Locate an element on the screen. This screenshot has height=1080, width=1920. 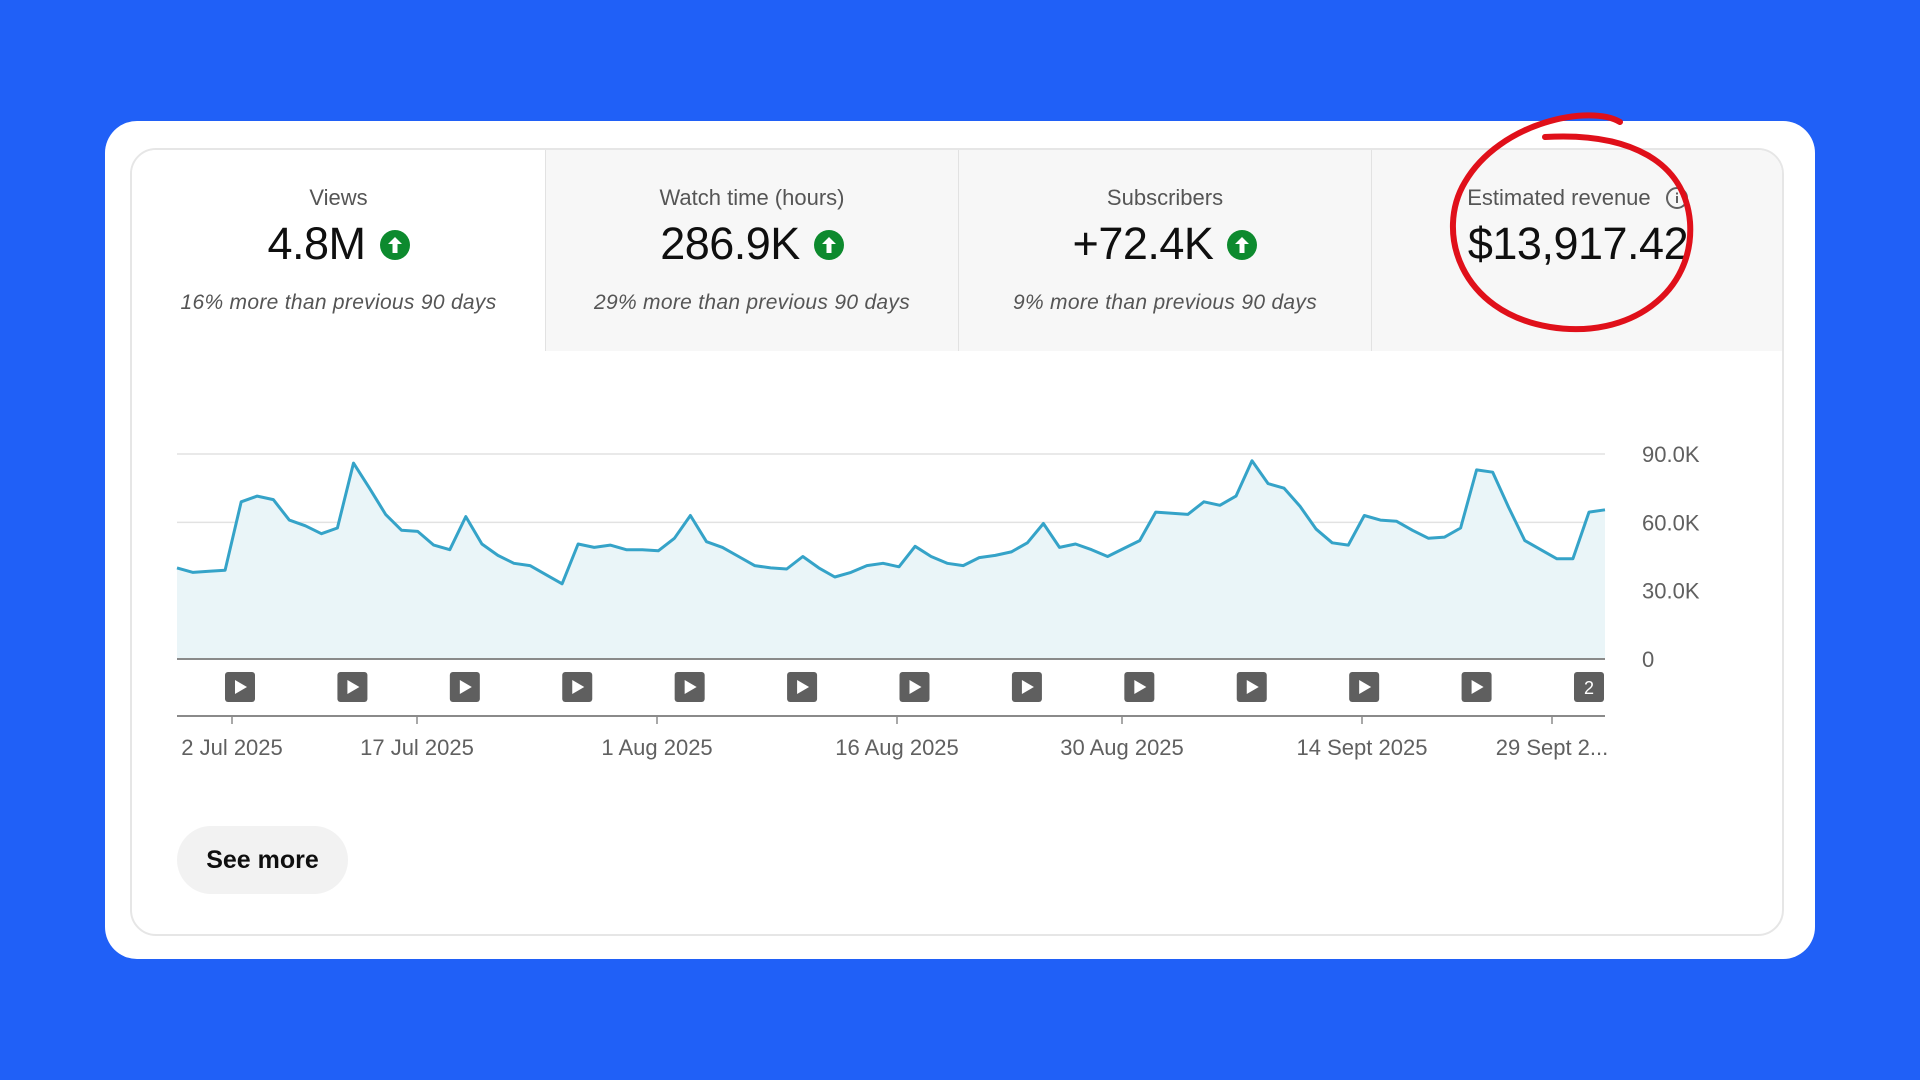
info-circle-icon is located at coordinates (1677, 198).